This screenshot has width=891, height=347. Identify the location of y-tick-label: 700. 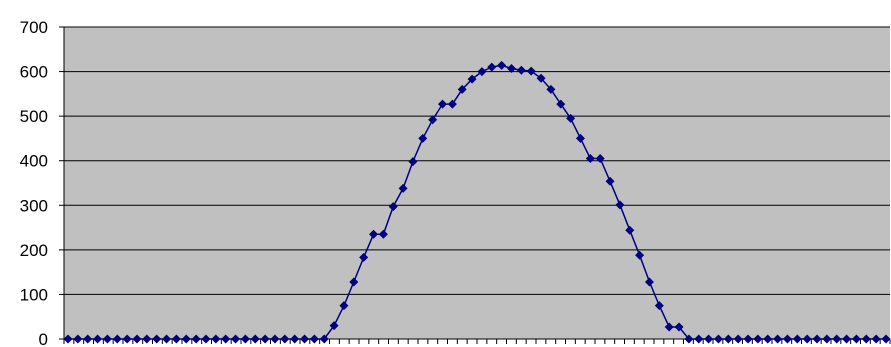
(34, 27).